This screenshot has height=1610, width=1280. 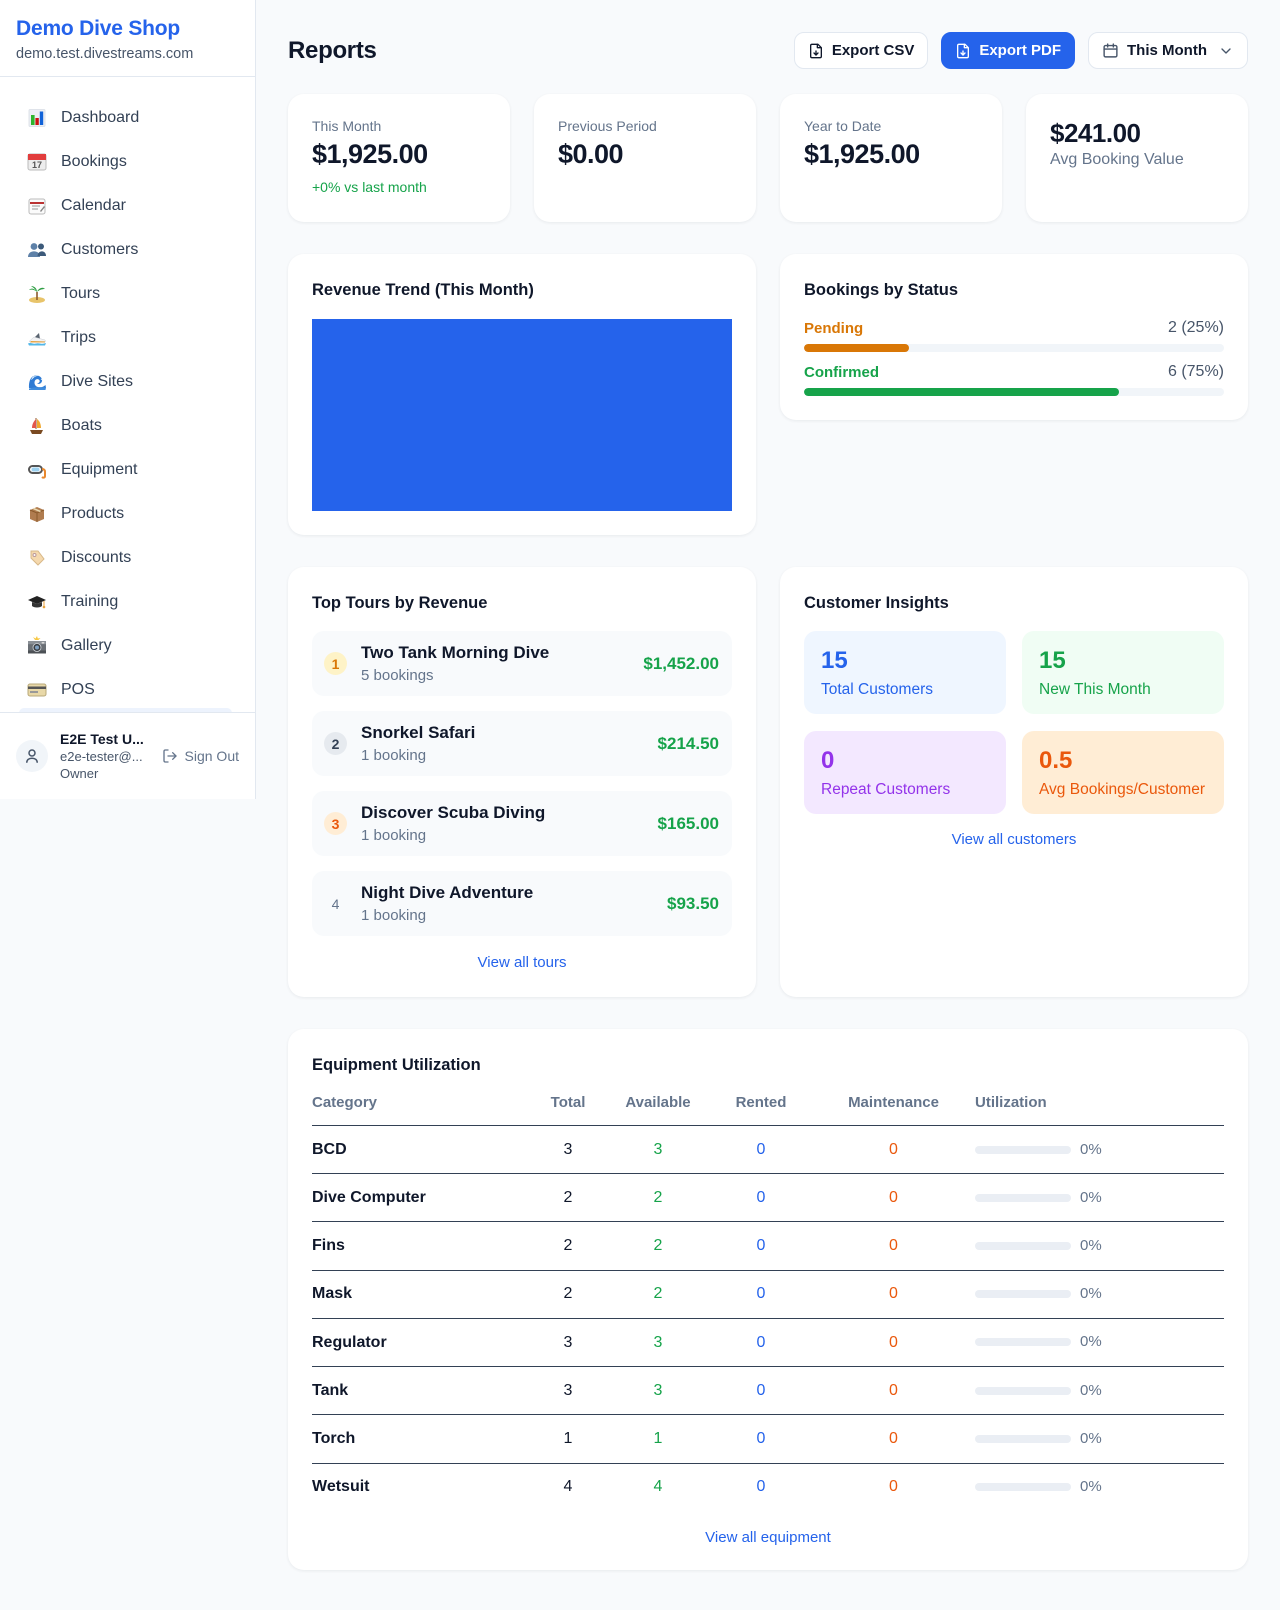 What do you see at coordinates (37, 165) in the screenshot?
I see `svg-text: 17` at bounding box center [37, 165].